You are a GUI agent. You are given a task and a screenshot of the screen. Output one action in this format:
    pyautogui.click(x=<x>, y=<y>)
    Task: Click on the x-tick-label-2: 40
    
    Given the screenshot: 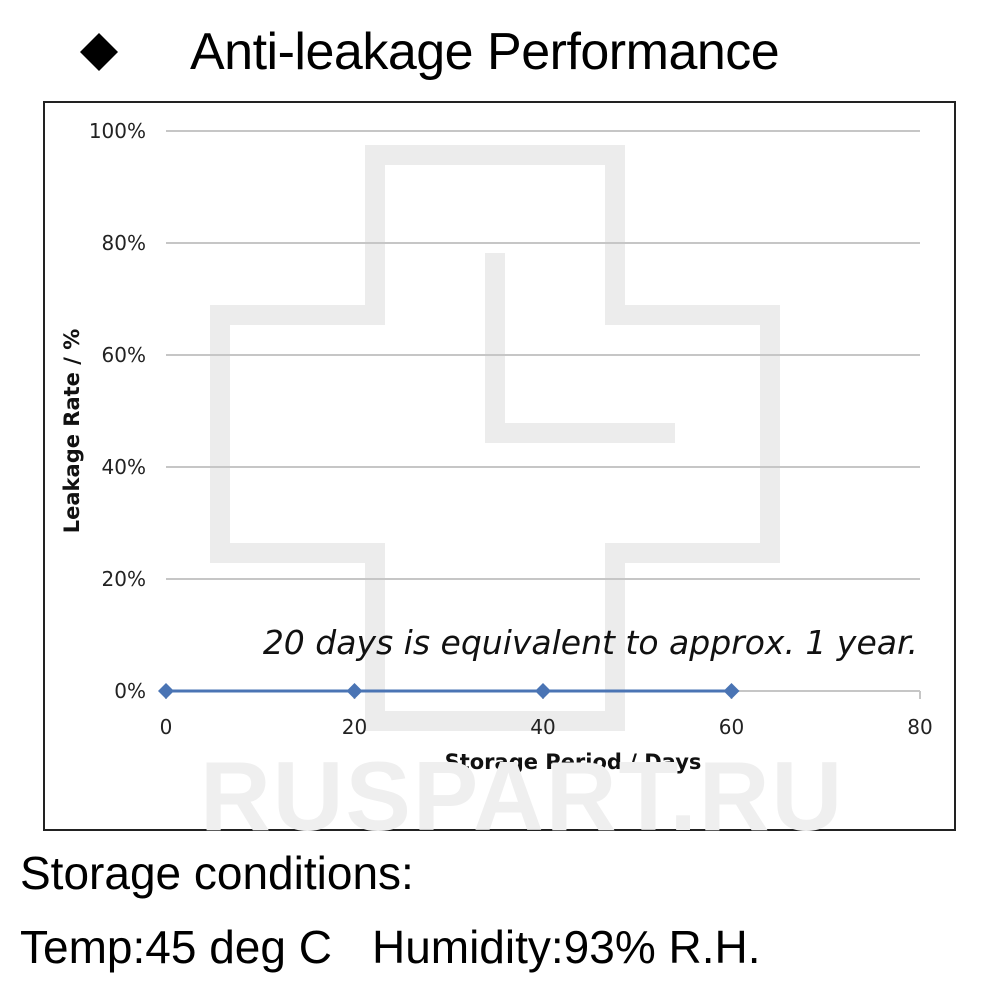 What is the action you would take?
    pyautogui.click(x=542, y=727)
    